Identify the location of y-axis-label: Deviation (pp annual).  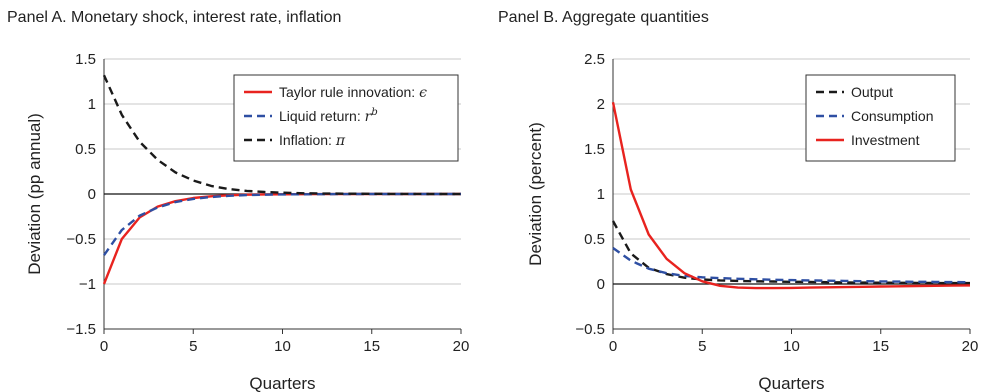
(34, 194).